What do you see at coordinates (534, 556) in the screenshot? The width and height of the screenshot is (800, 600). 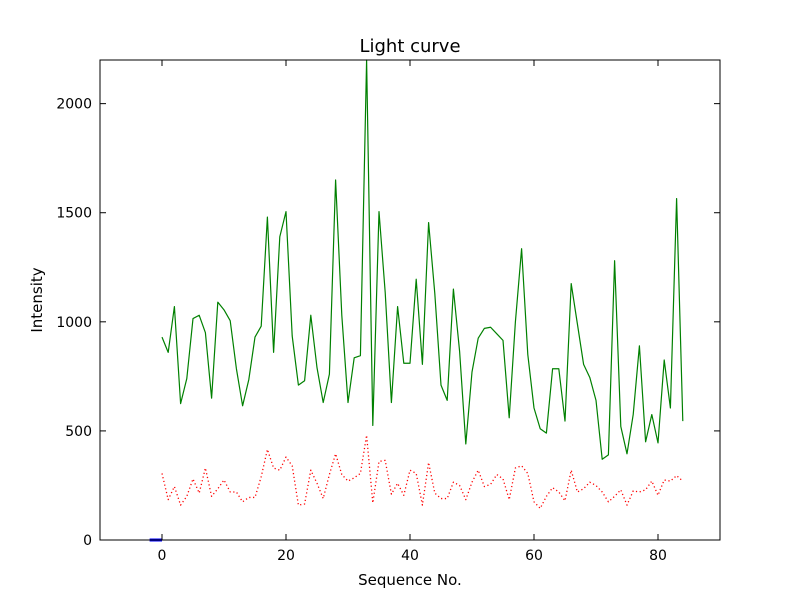 I see `x-tick-label: 60` at bounding box center [534, 556].